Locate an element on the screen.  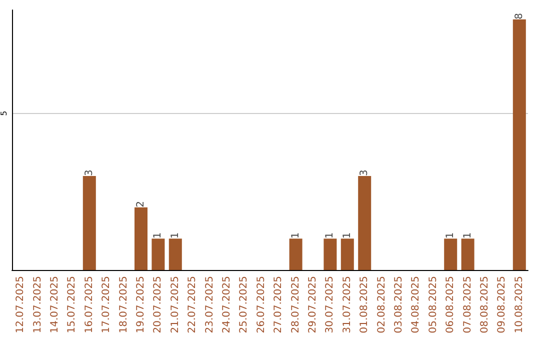
data-label: 2 is located at coordinates (141, 204).